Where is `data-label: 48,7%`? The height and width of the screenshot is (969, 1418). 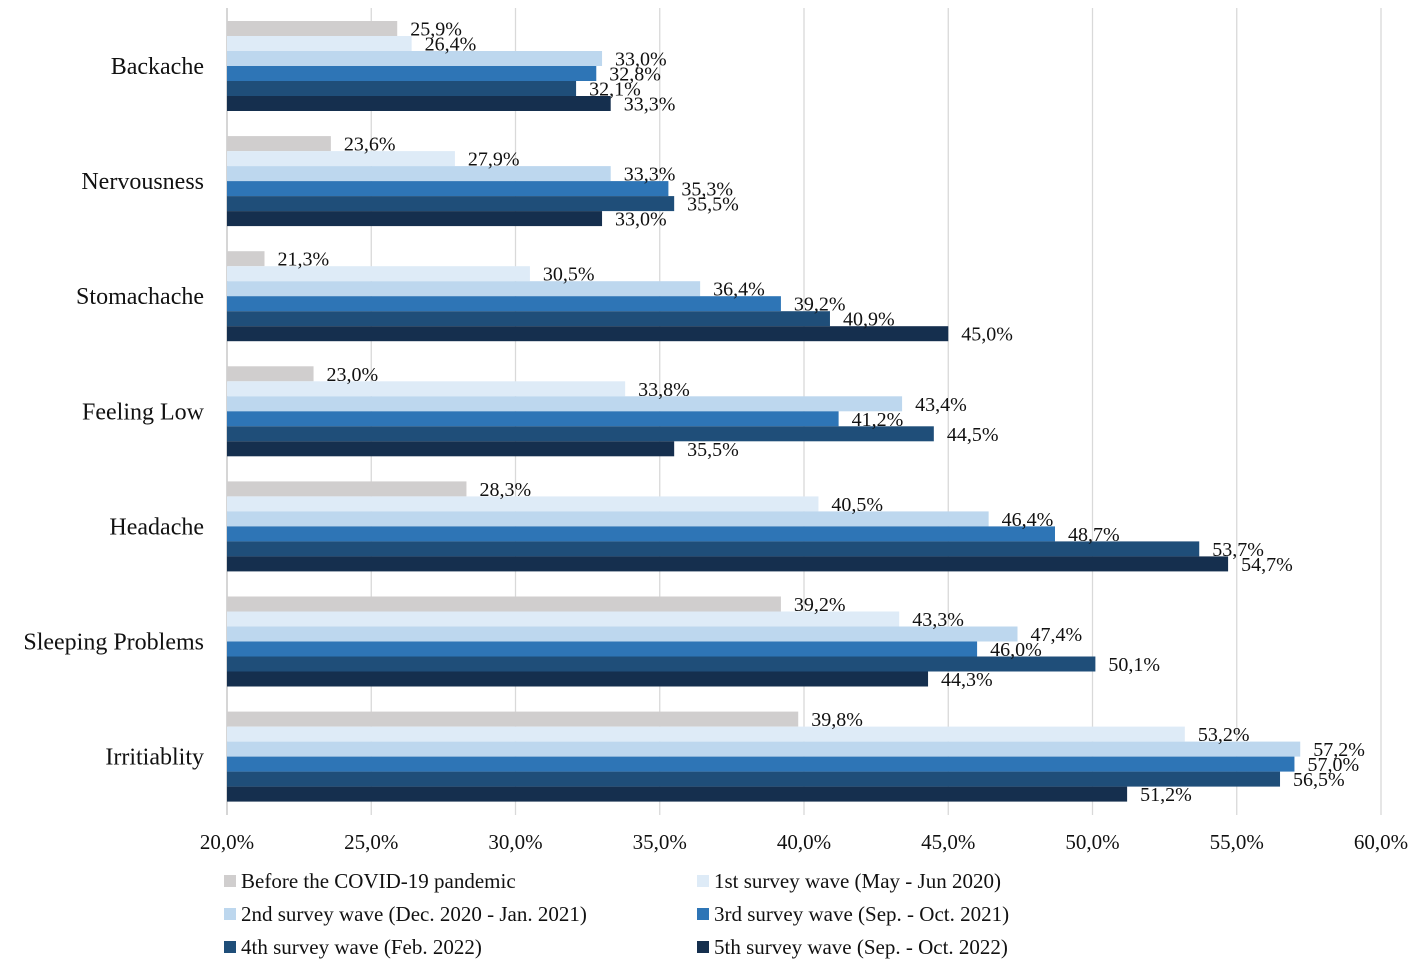
data-label: 48,7% is located at coordinates (1094, 535).